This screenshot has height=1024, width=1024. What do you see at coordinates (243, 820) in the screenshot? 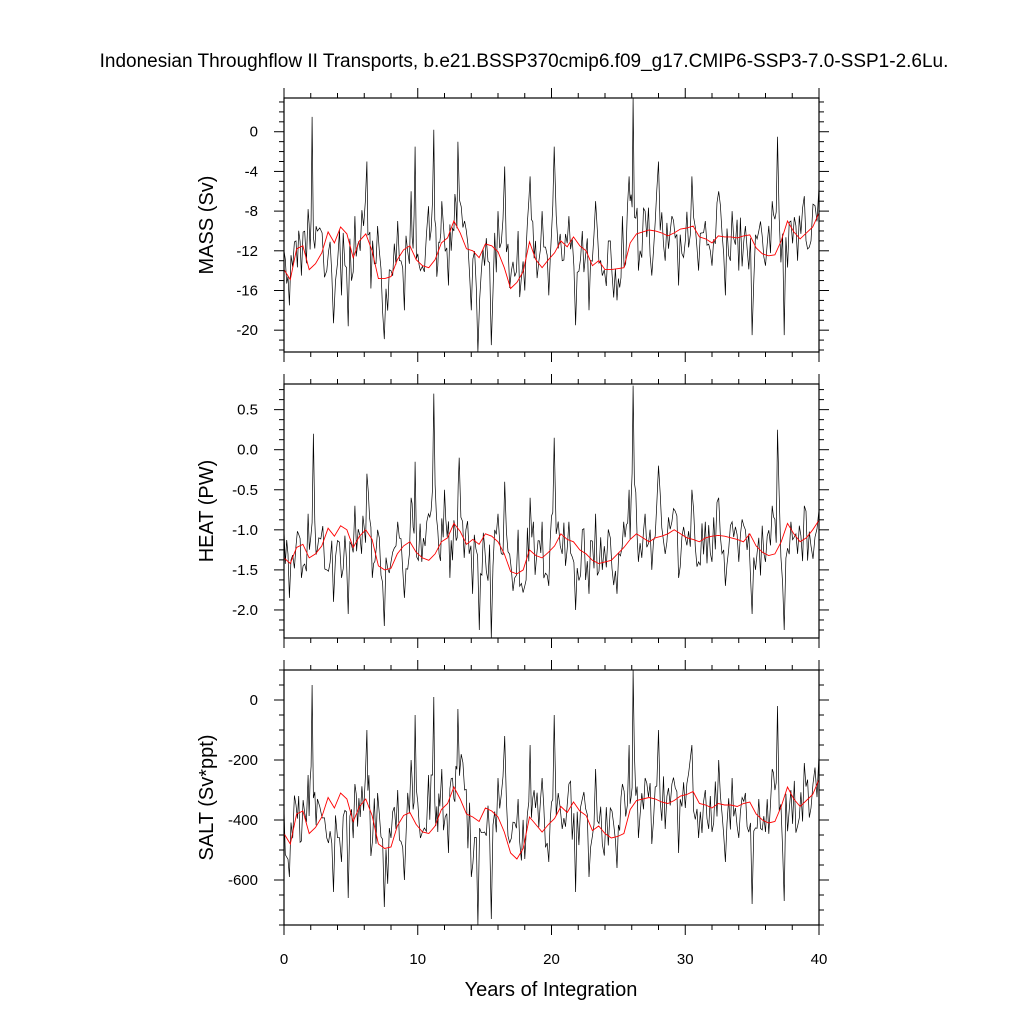
I see `y-tick-label: -400` at bounding box center [243, 820].